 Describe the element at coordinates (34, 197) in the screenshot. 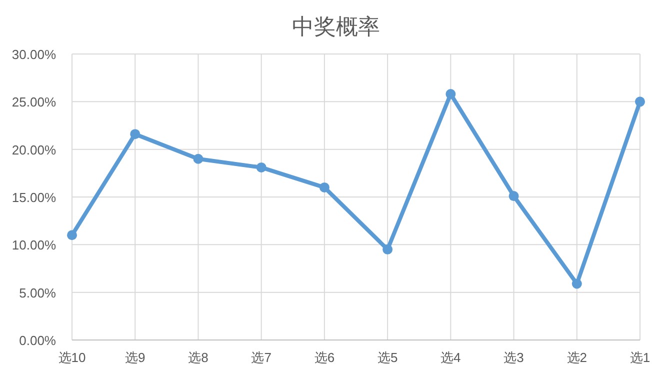

I see `y-tick-label: 15.00%` at that location.